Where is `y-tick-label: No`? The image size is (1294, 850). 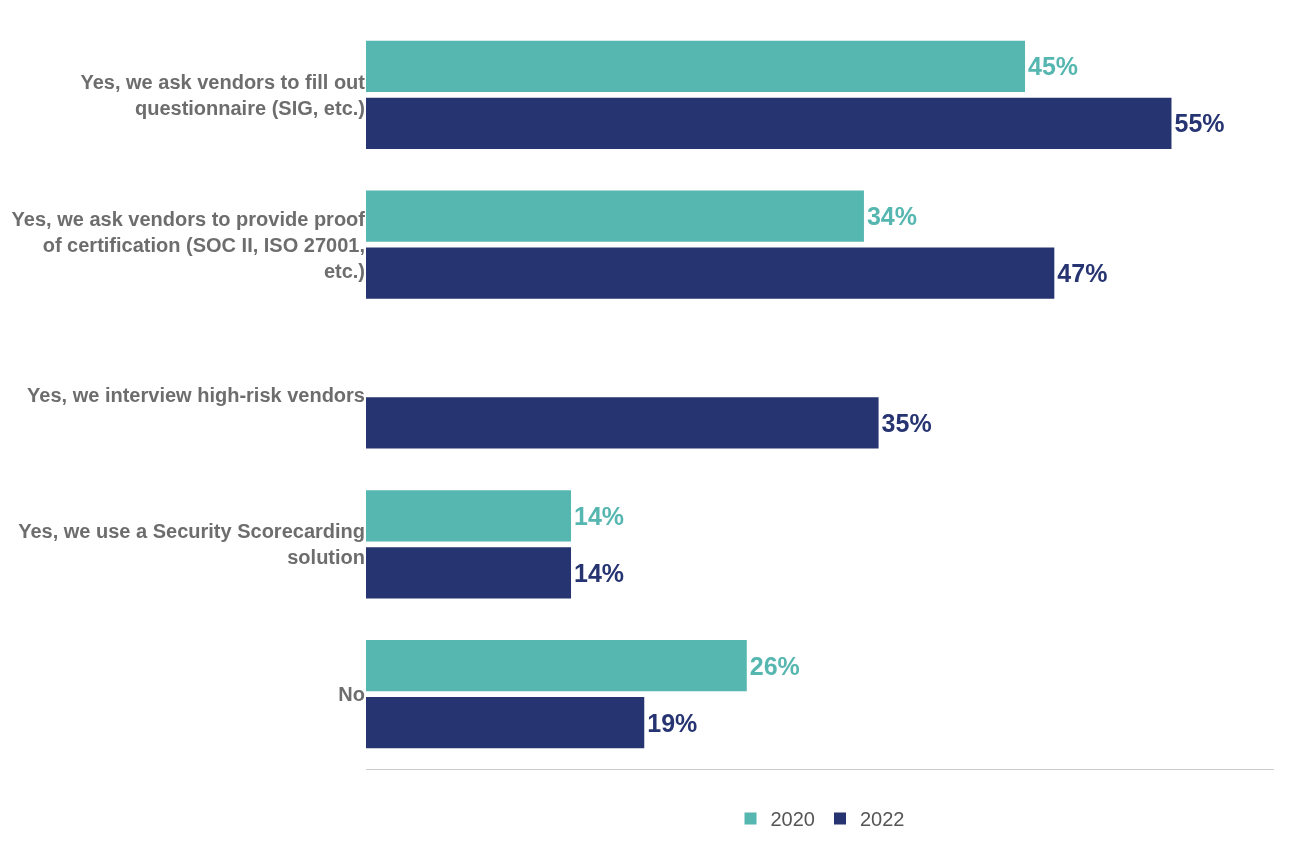 y-tick-label: No is located at coordinates (351, 694).